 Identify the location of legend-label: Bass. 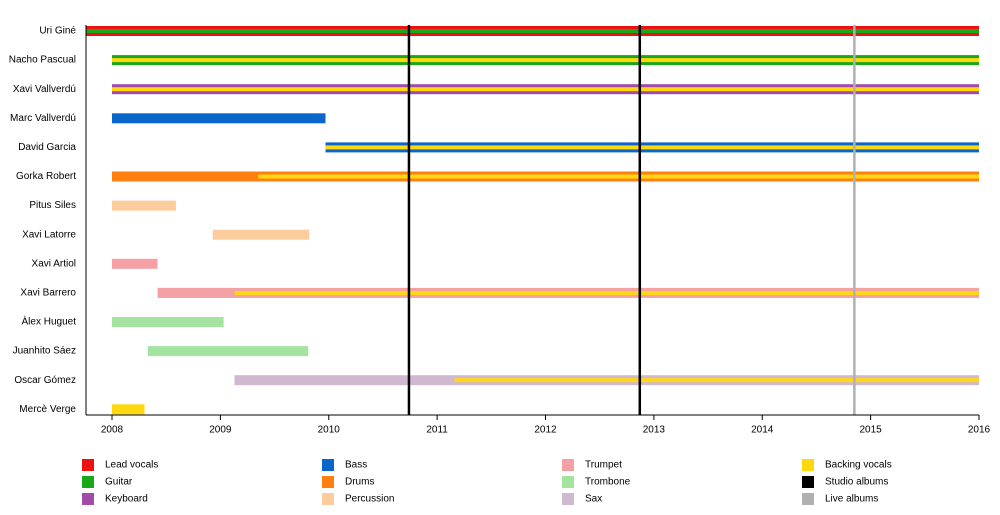
(356, 465).